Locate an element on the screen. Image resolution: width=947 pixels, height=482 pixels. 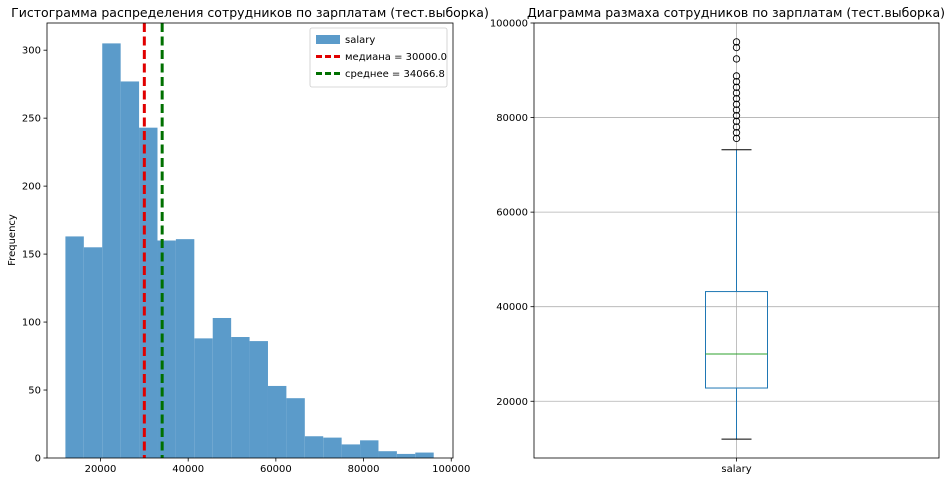
legend-box is located at coordinates (378, 57).